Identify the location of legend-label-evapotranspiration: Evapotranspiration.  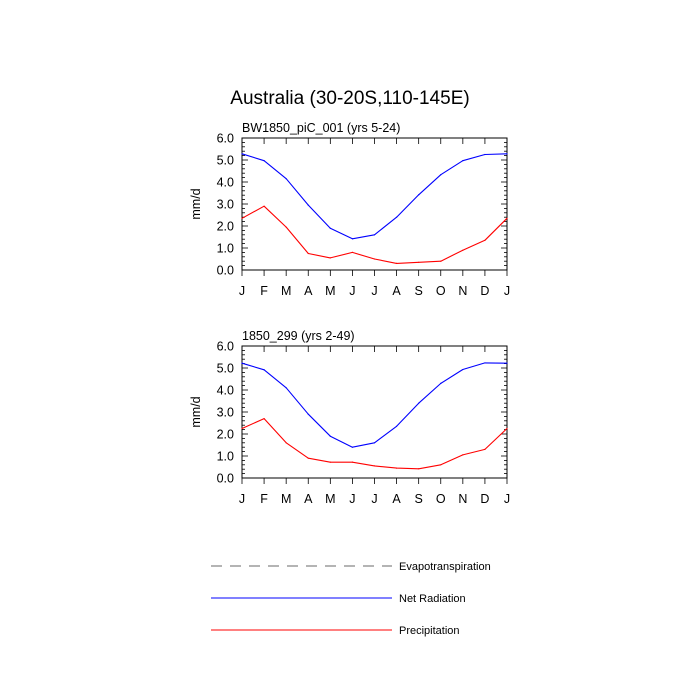
(445, 567).